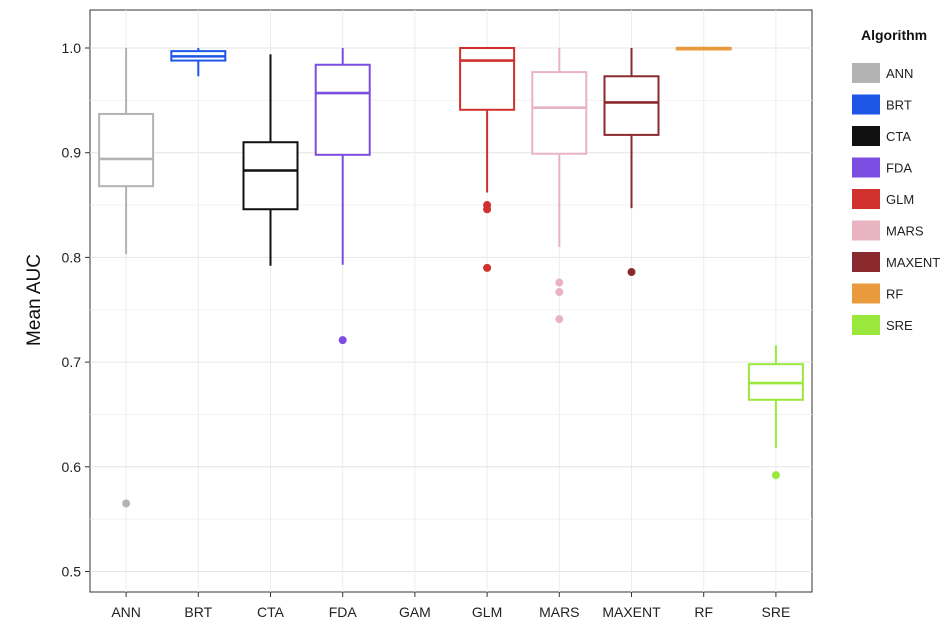  Describe the element at coordinates (913, 262) in the screenshot. I see `legend-label-maxent: MAXENT` at that location.